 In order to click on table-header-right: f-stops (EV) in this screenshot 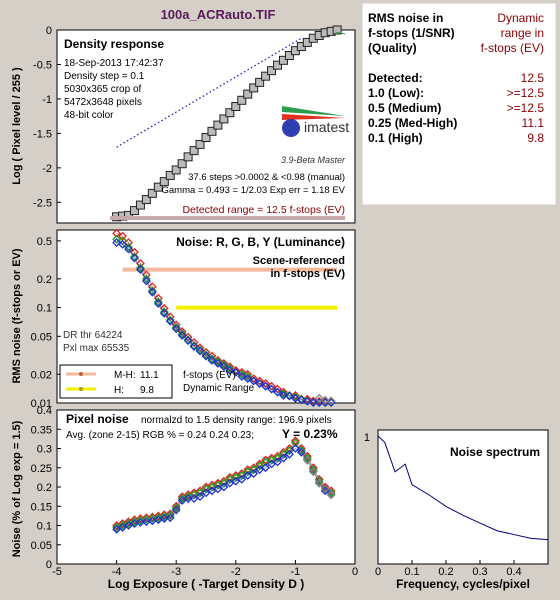, I will do `click(512, 48)`.